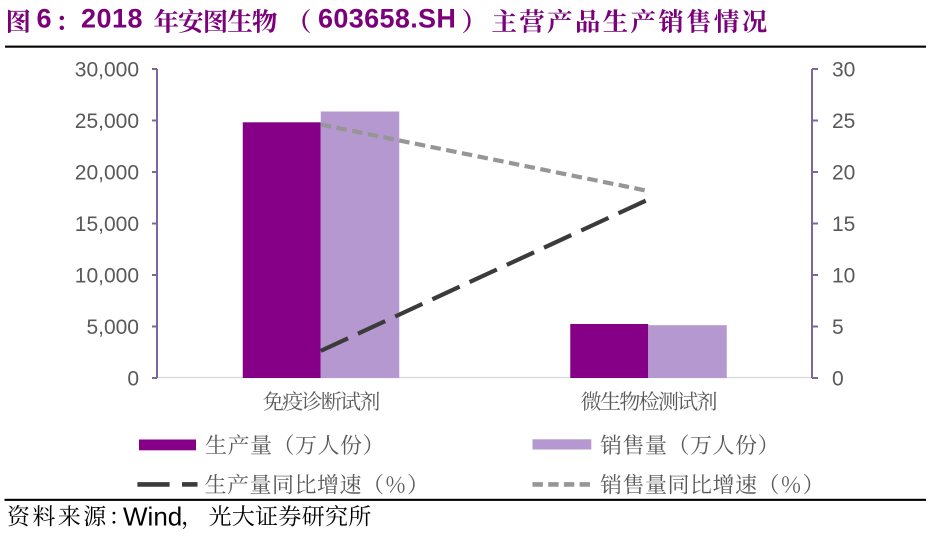 This screenshot has width=935, height=539. Describe the element at coordinates (843, 121) in the screenshot. I see `svg-text: 25` at that location.